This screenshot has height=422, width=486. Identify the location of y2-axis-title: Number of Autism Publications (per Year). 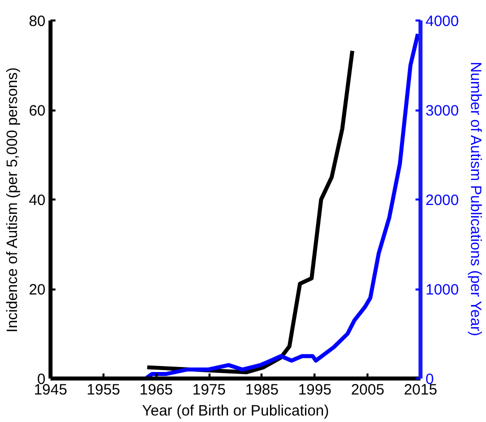
(475, 199).